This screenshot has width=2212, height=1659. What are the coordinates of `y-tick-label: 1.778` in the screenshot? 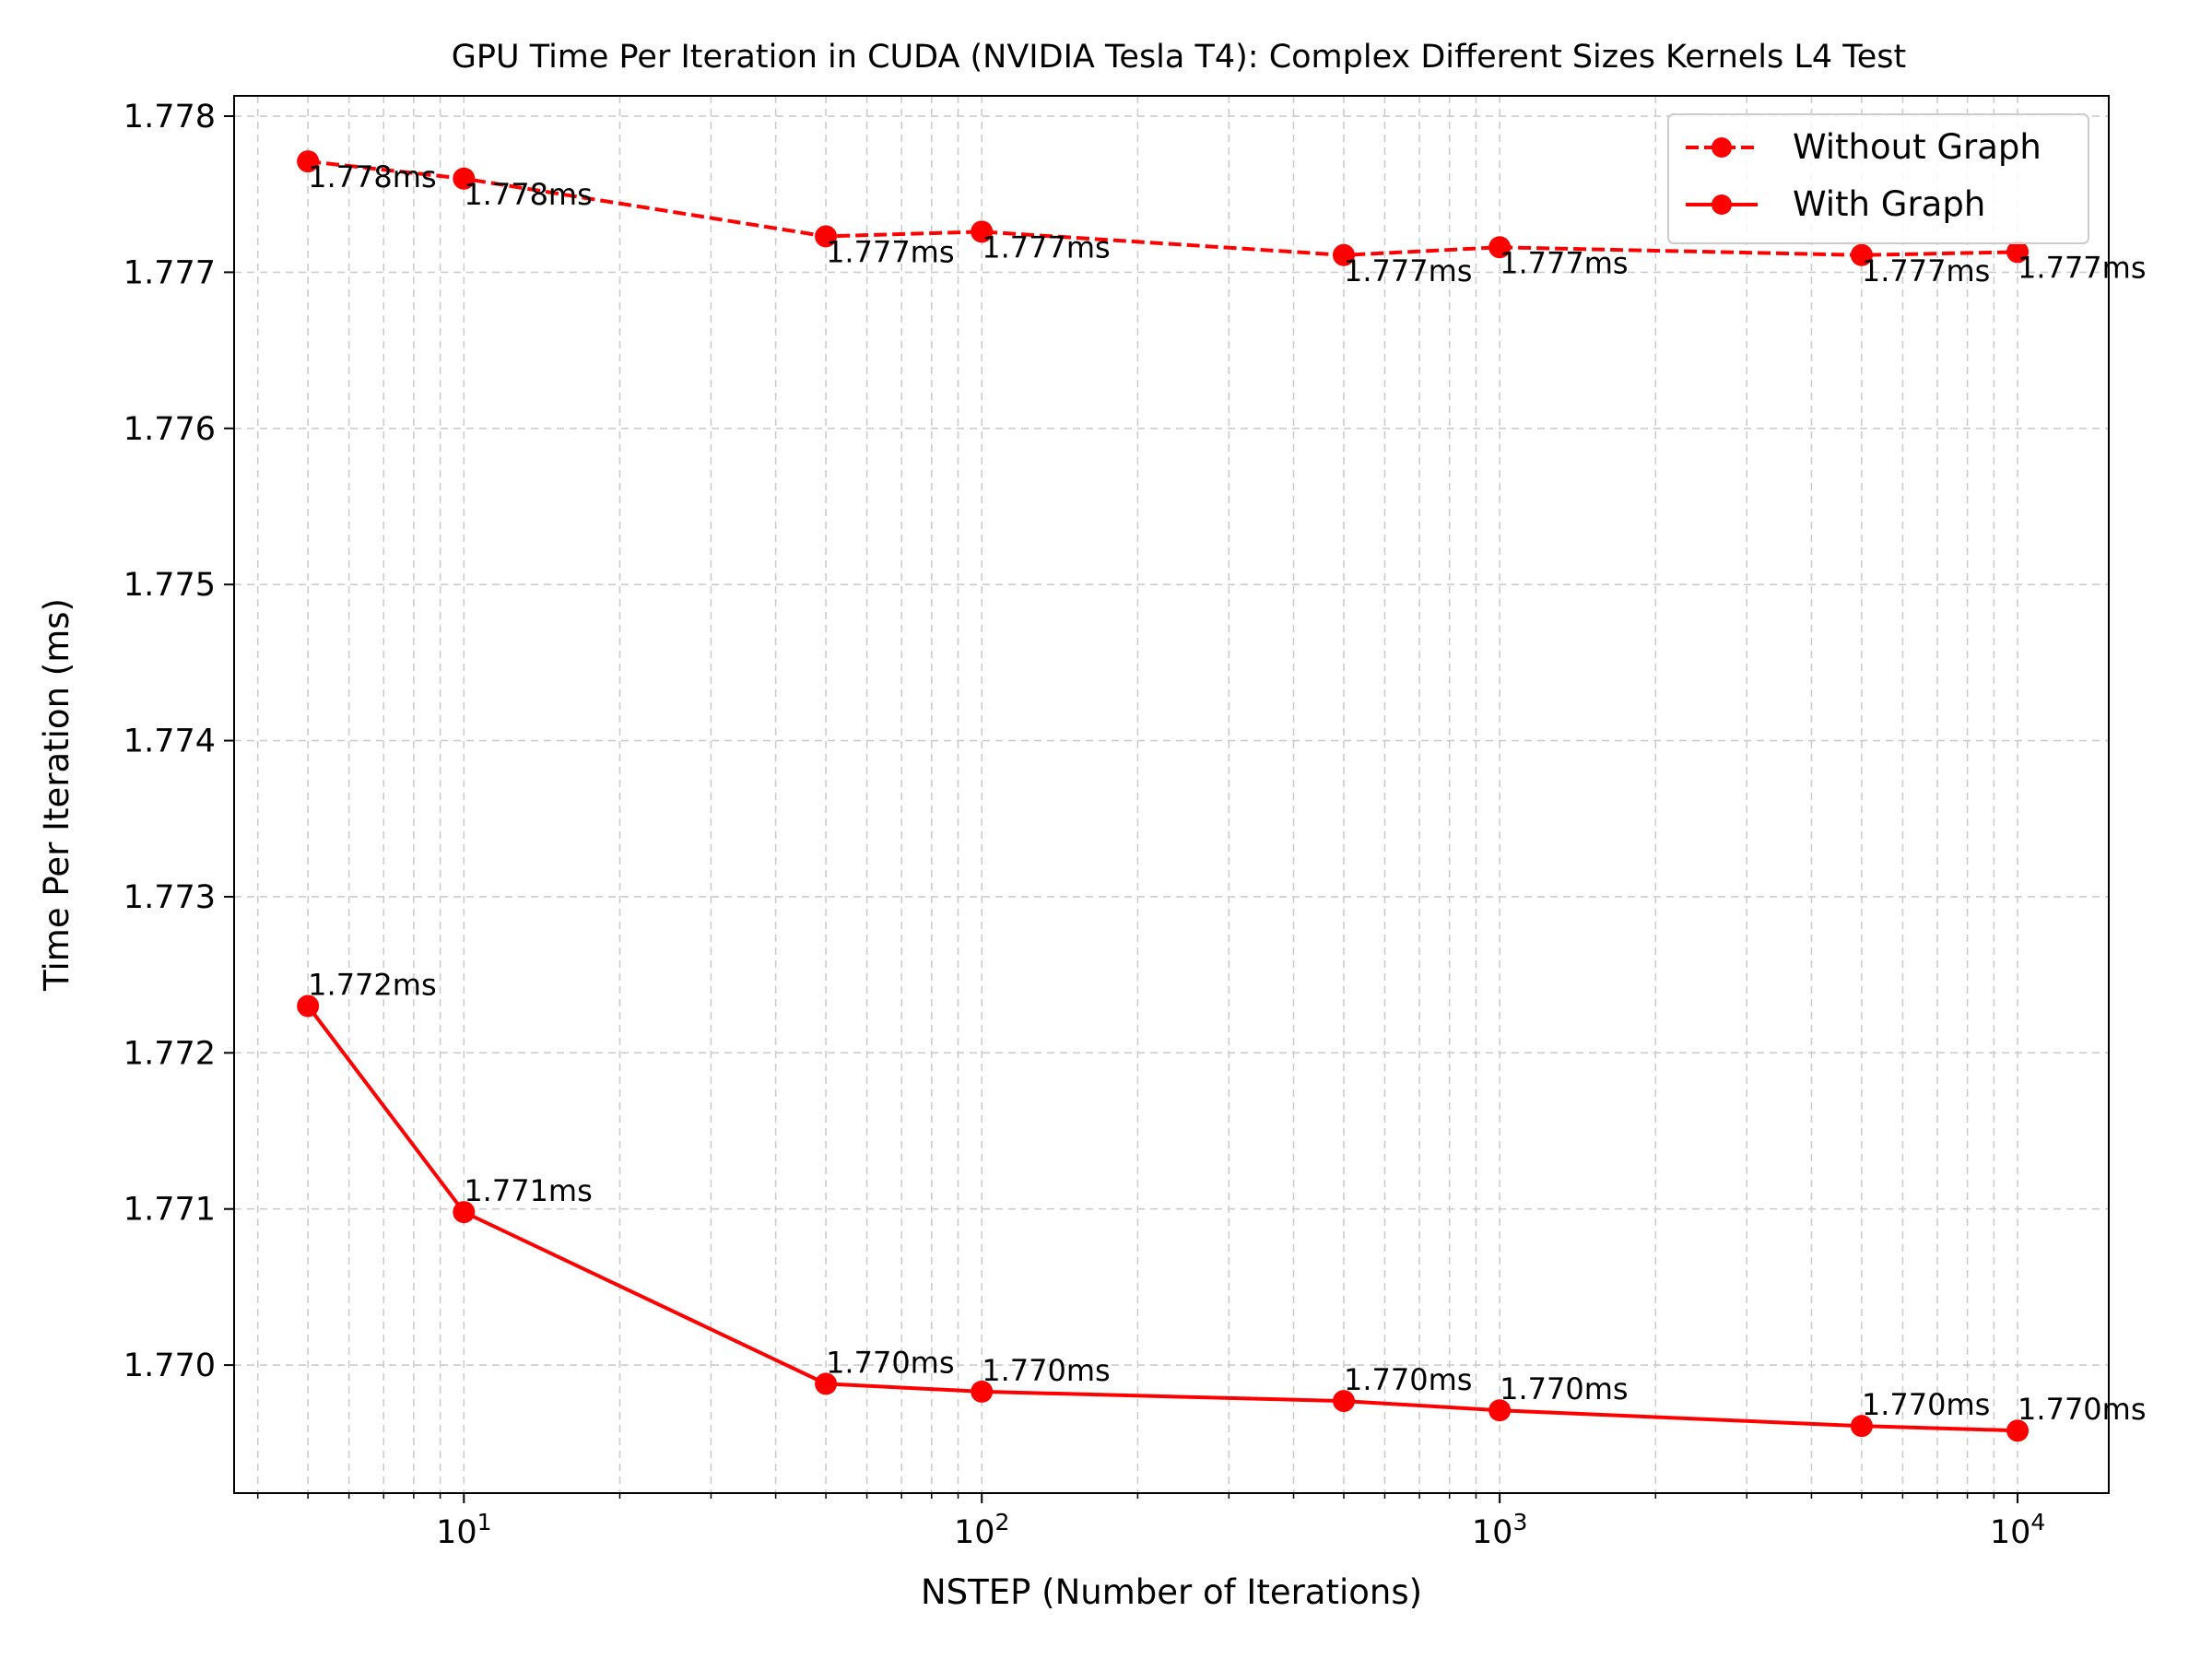 It's located at (170, 117).